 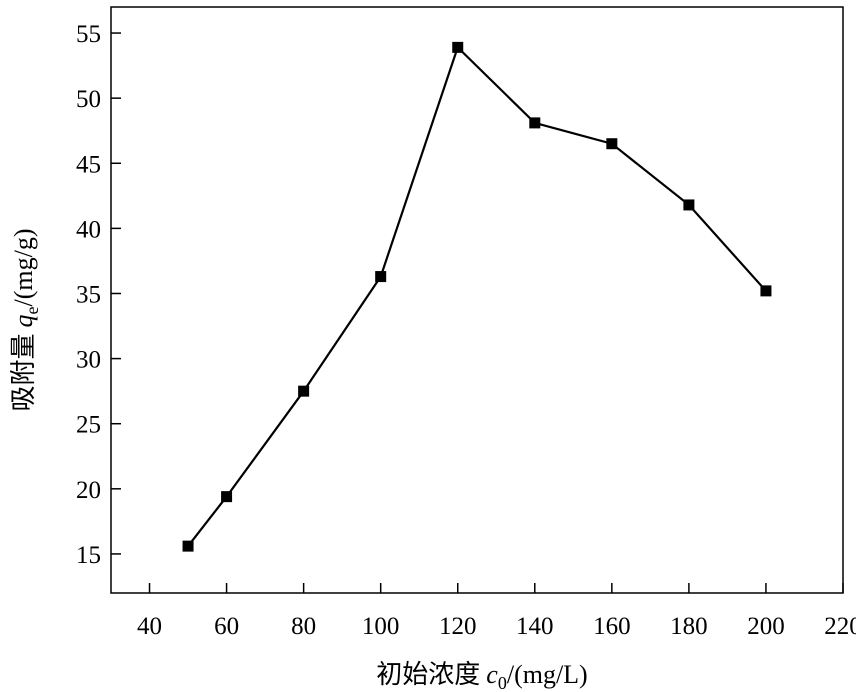 What do you see at coordinates (535, 626) in the screenshot?
I see `x-tick-label: 140` at bounding box center [535, 626].